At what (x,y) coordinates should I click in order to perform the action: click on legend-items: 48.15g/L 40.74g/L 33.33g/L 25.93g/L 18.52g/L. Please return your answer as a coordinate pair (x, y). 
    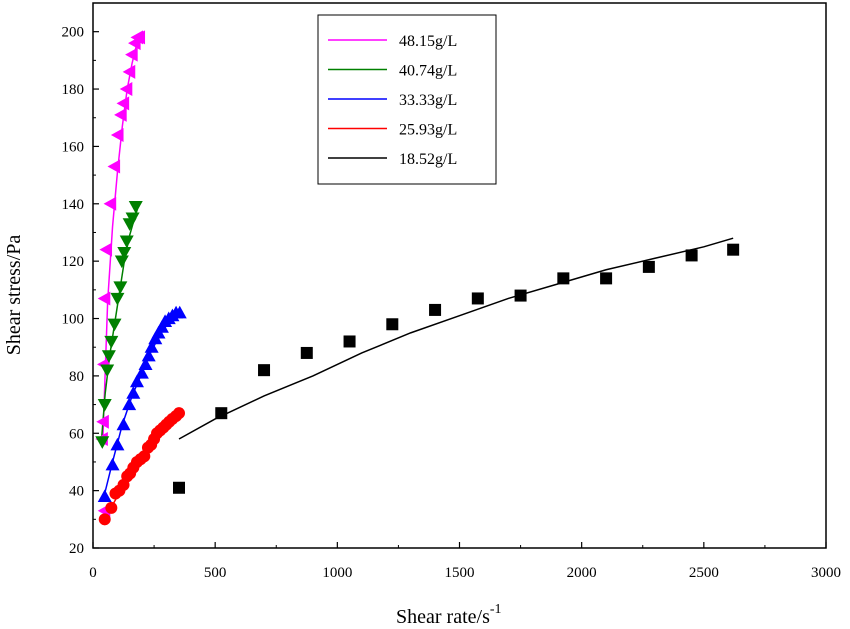
    Looking at the image, I should click on (392, 100).